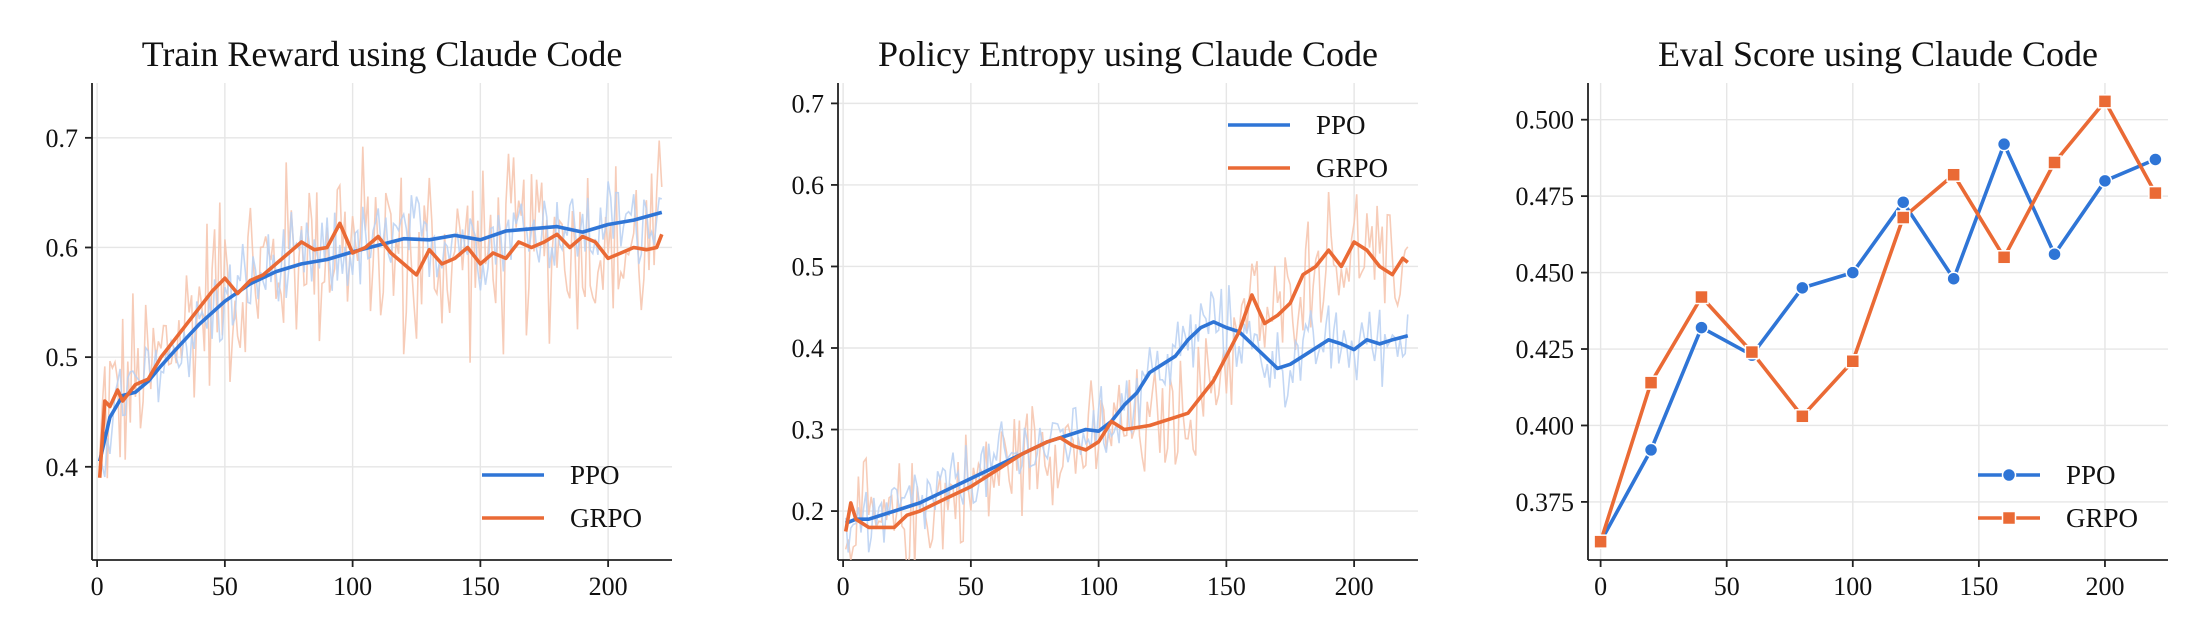  I want to click on y-tick-label: 0.2, so click(808, 511).